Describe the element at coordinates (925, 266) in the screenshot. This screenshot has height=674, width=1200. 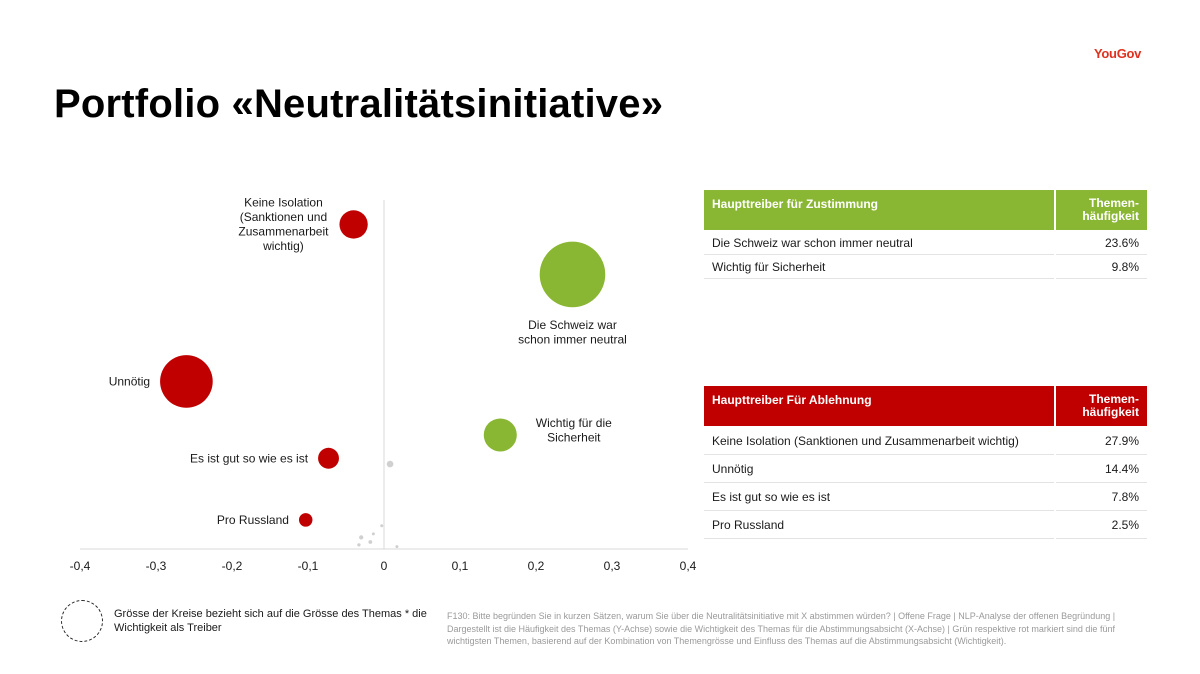
I see `table-row: Wichtig für Sicherheit 9.8%` at that location.